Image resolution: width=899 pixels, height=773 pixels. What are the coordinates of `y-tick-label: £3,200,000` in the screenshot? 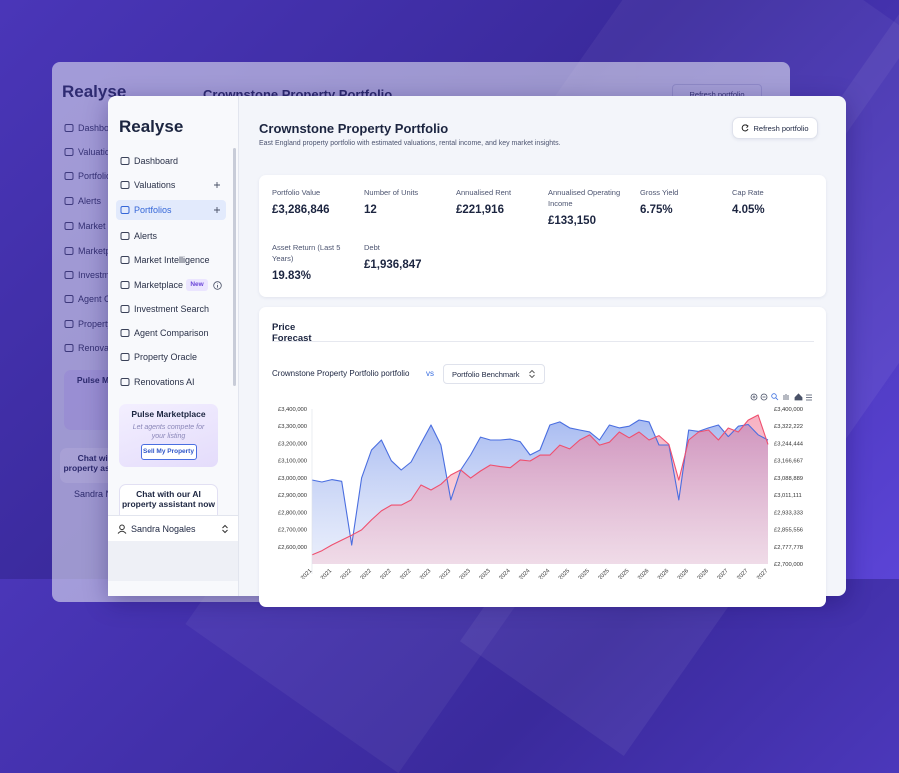 It's located at (292, 444).